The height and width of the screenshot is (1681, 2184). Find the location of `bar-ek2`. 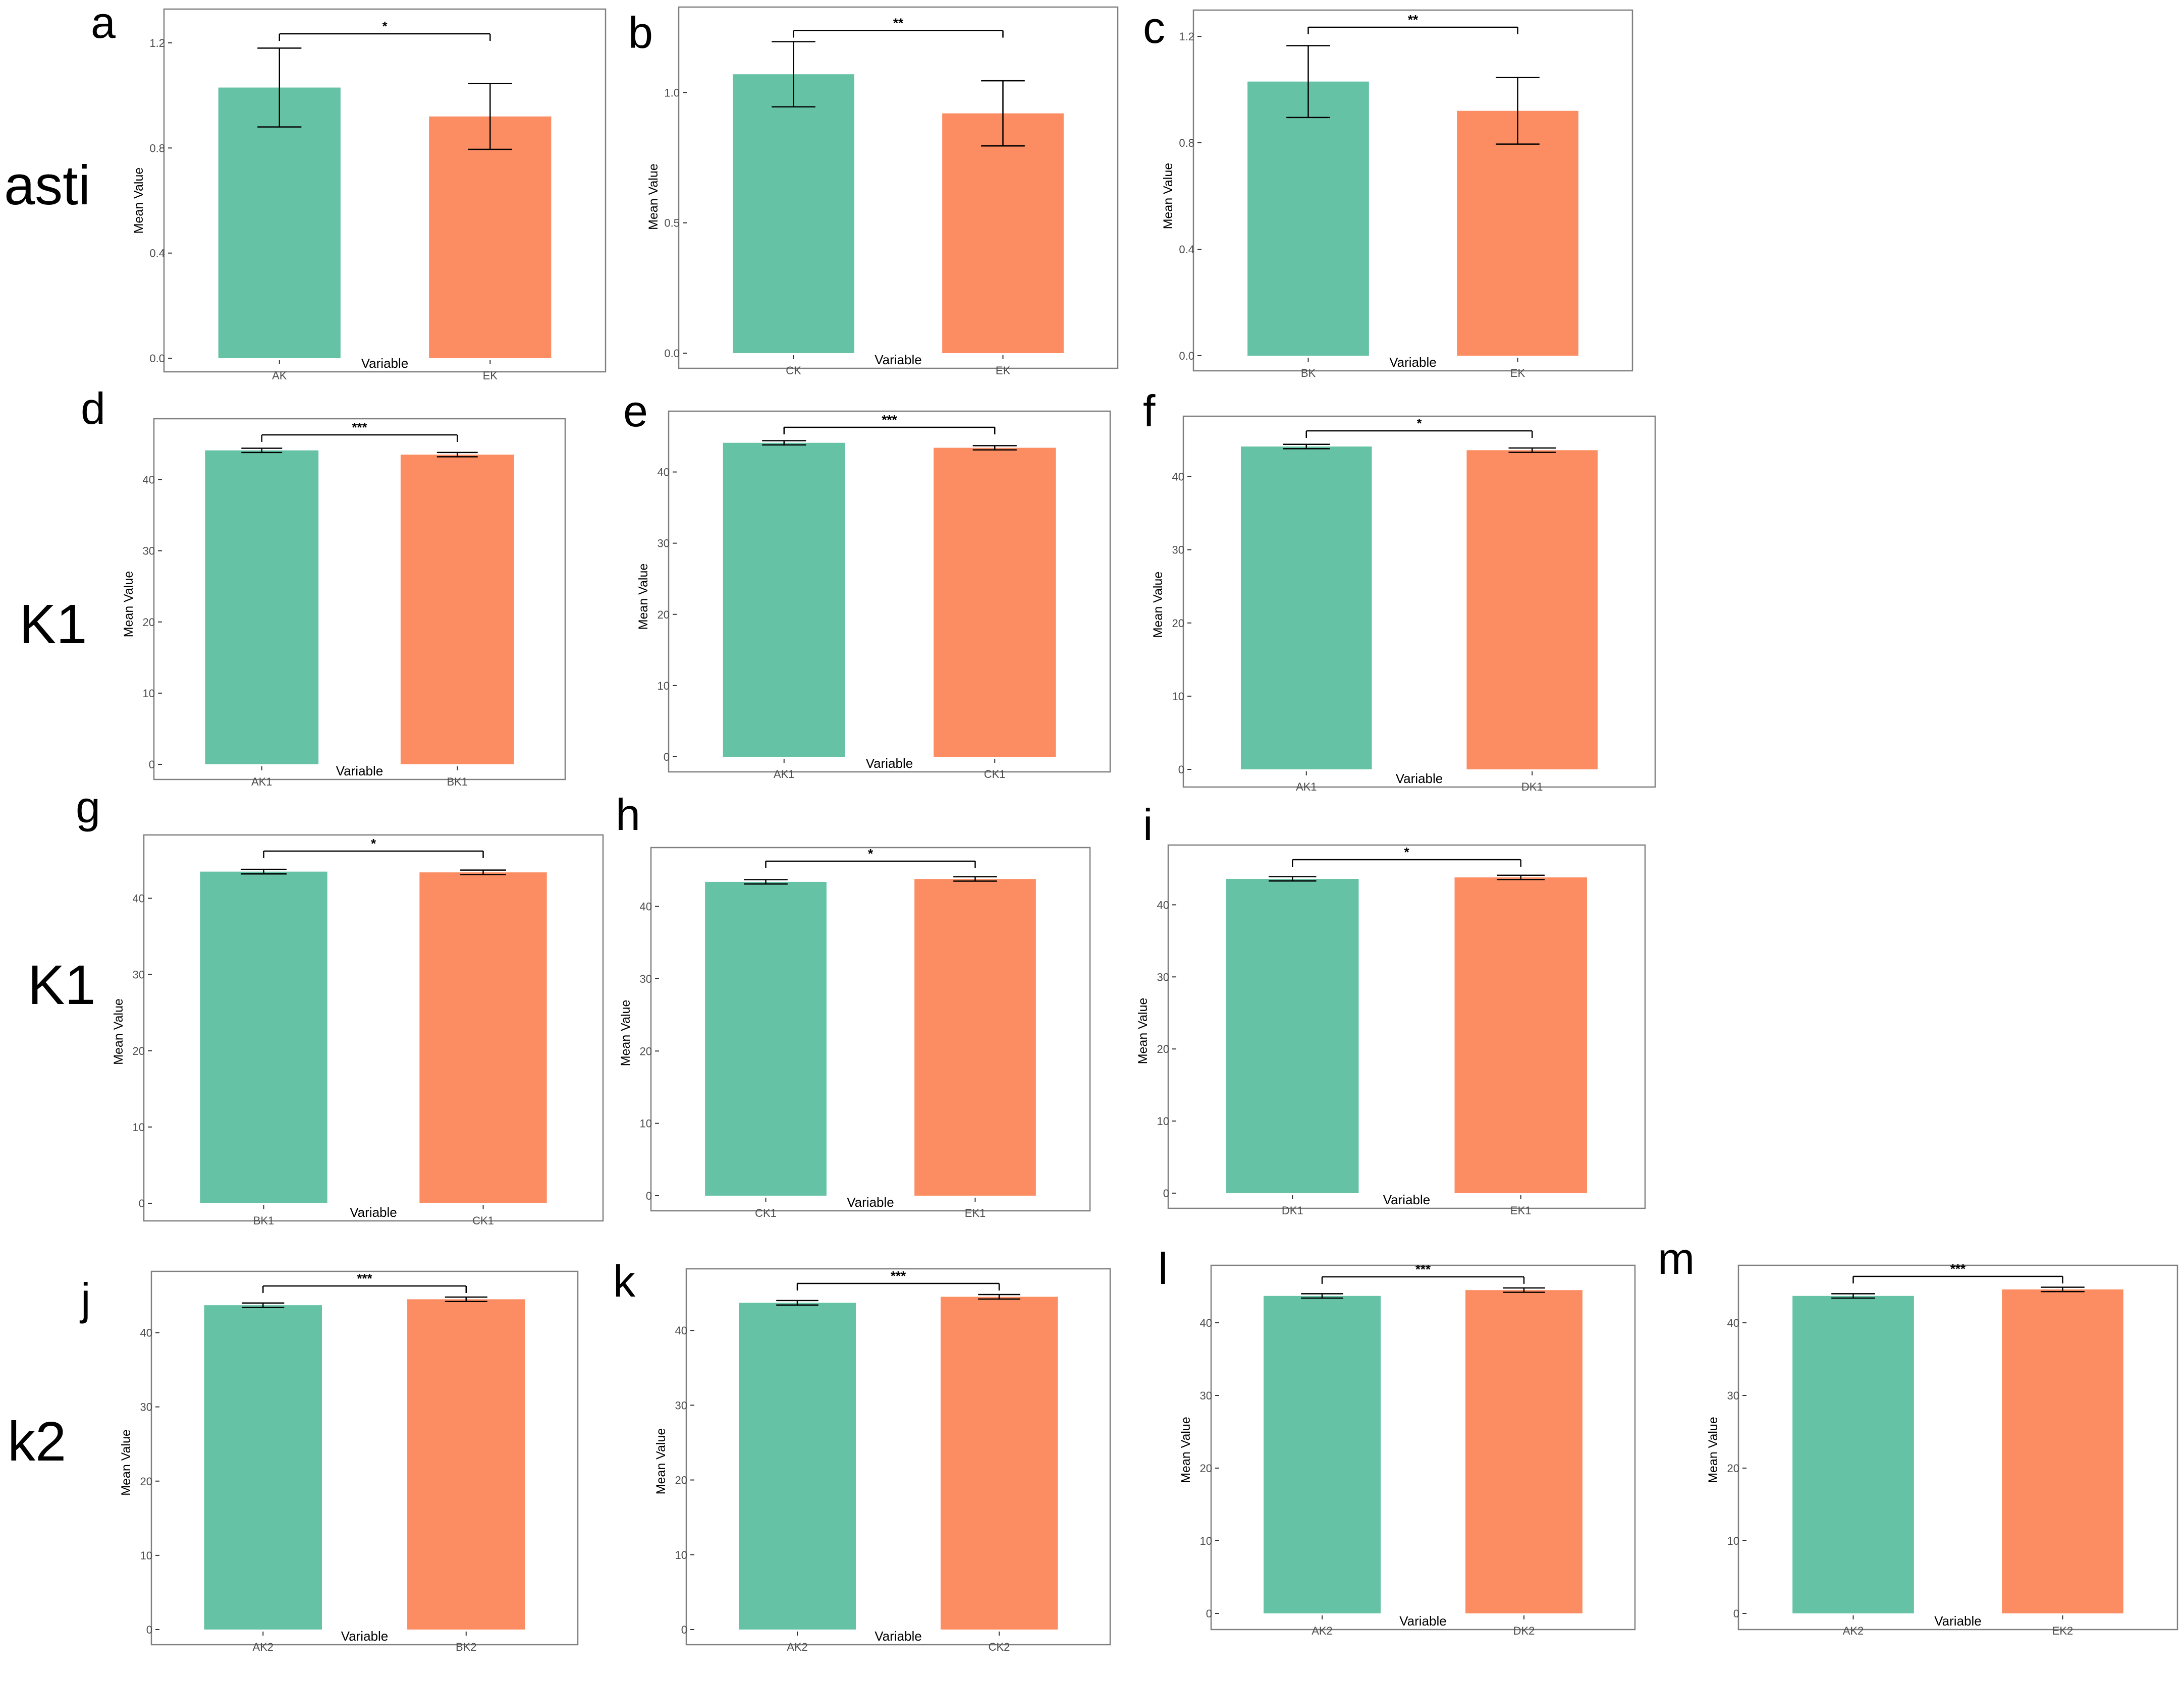

bar-ek2 is located at coordinates (2062, 1451).